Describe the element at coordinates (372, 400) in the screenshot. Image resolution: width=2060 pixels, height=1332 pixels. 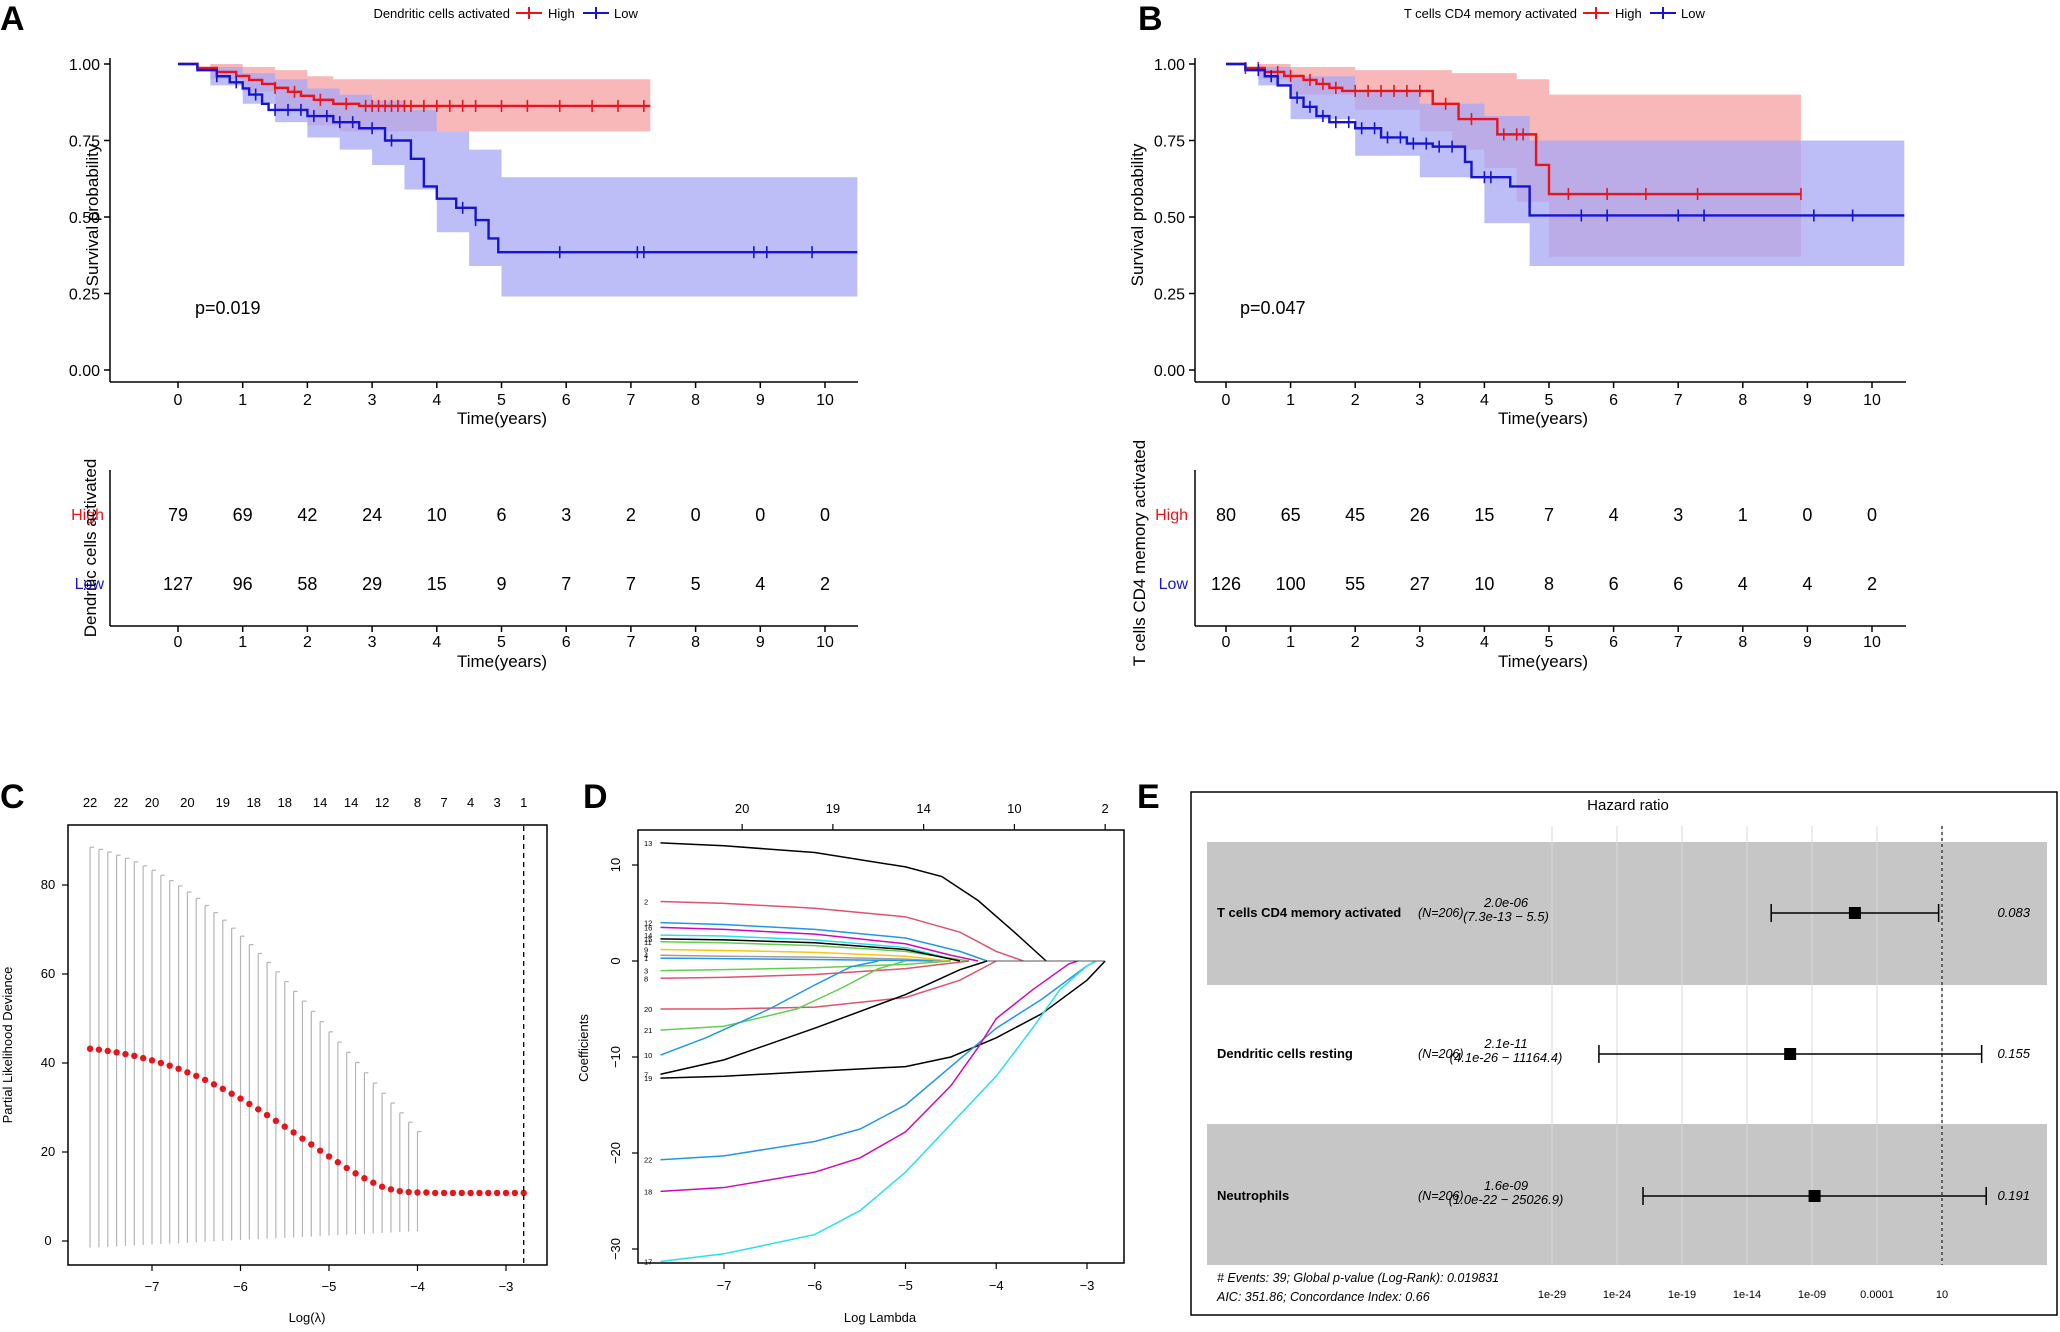
I see `x-tick-label: 3` at that location.